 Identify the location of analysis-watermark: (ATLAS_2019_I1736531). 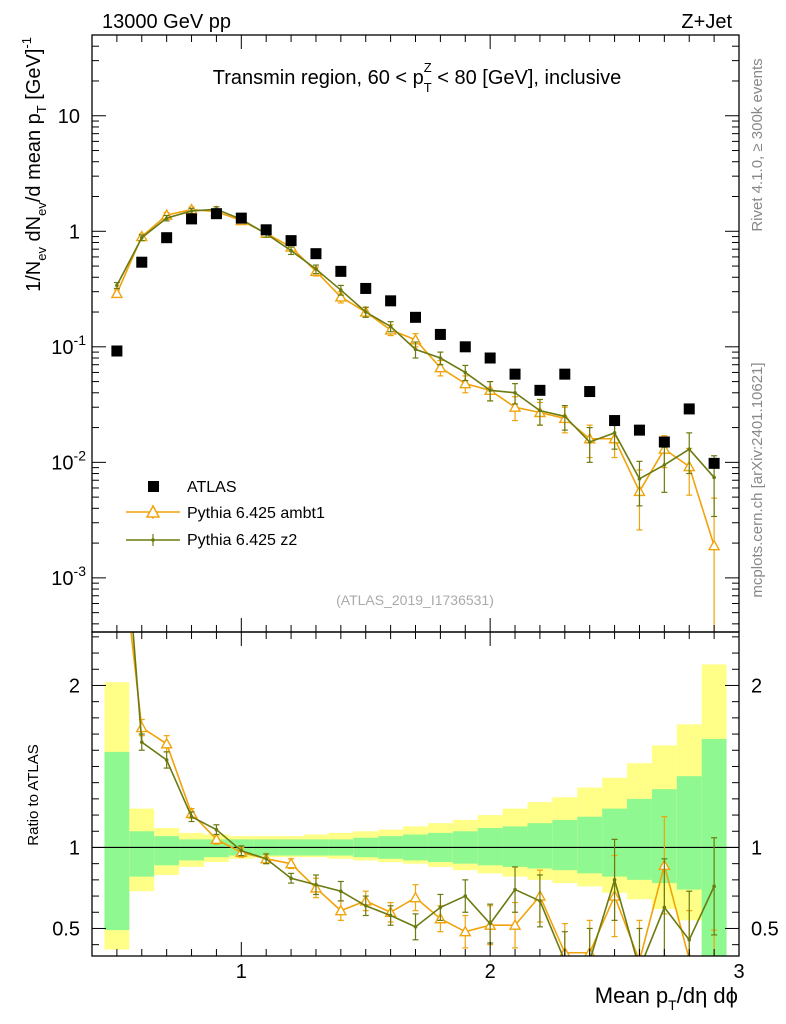
(415, 600).